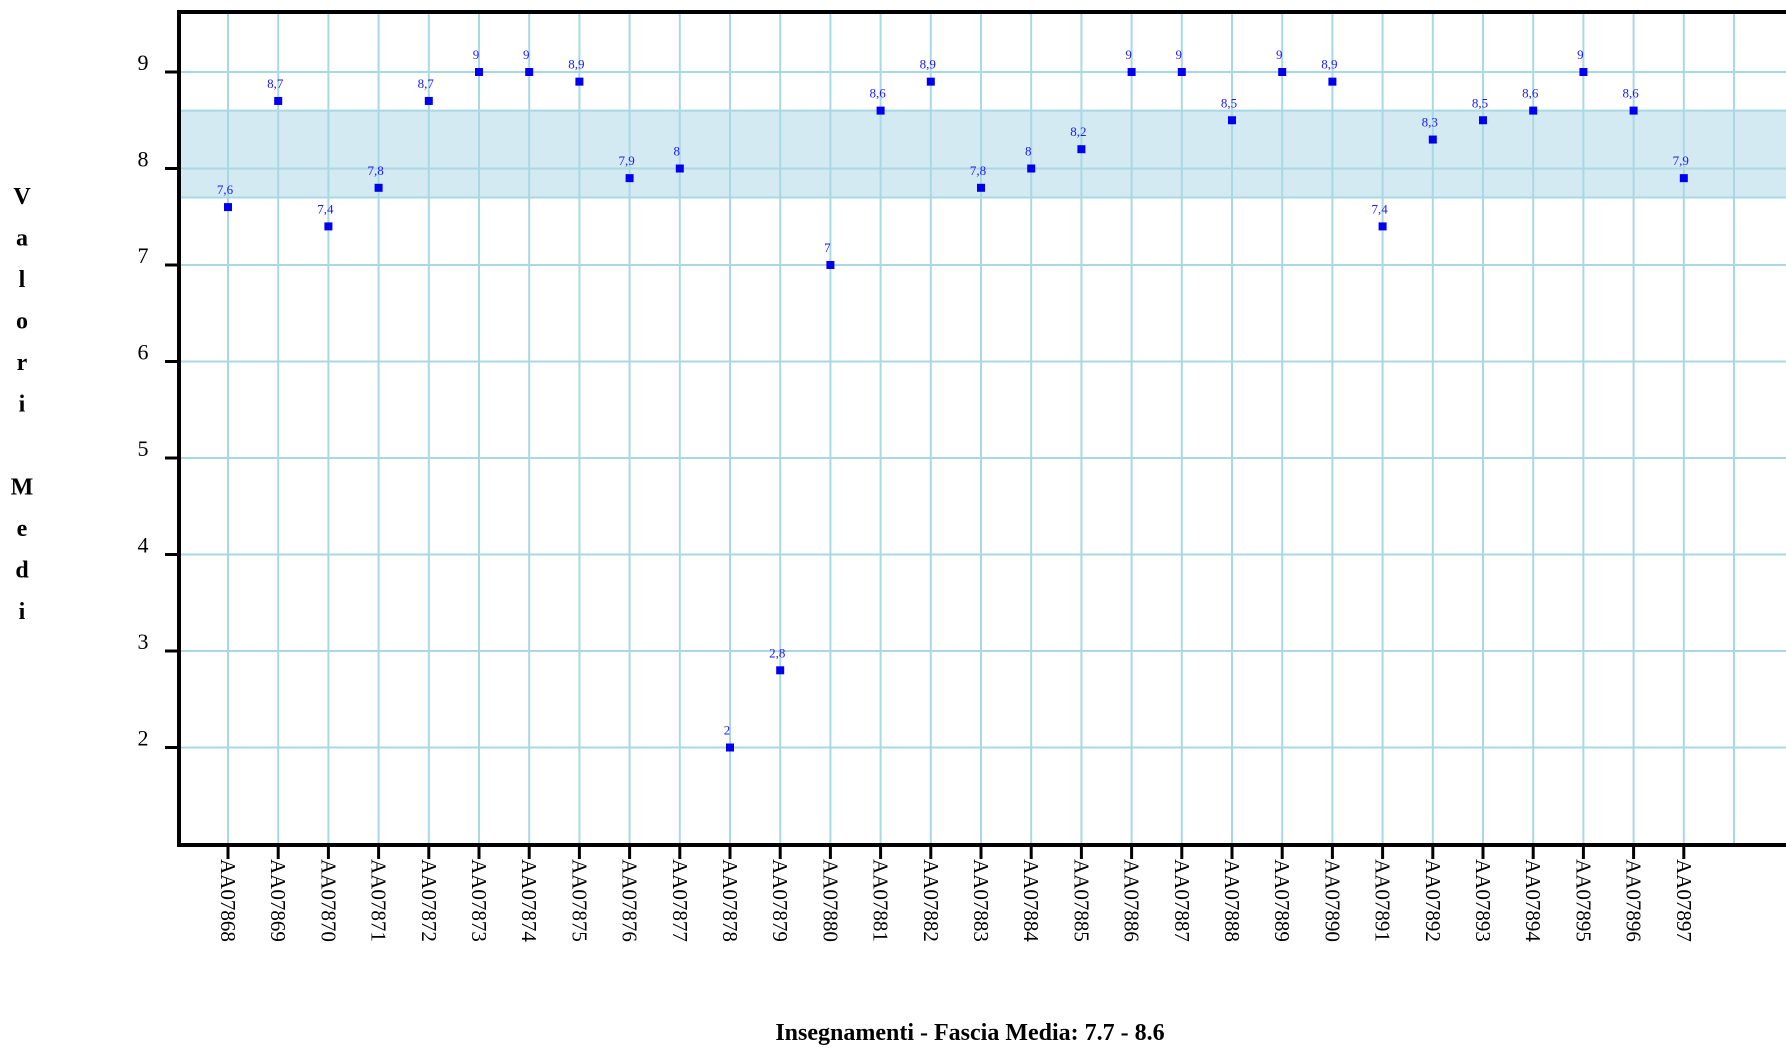  What do you see at coordinates (22, 197) in the screenshot?
I see `y-axis-label-letter: V` at bounding box center [22, 197].